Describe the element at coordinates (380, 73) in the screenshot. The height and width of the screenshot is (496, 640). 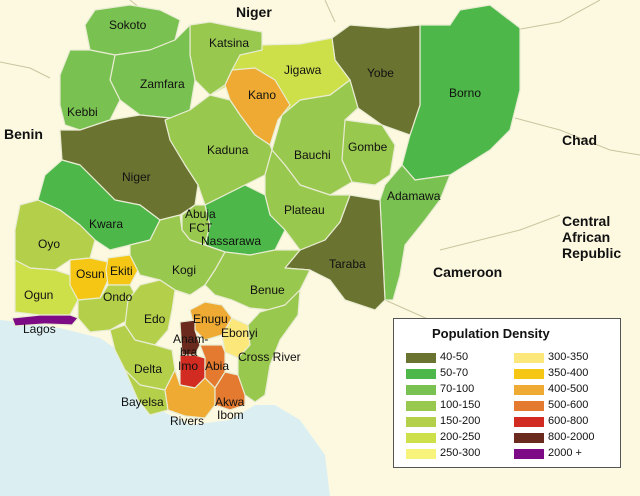
I see `state-label-yobe: Yobe` at that location.